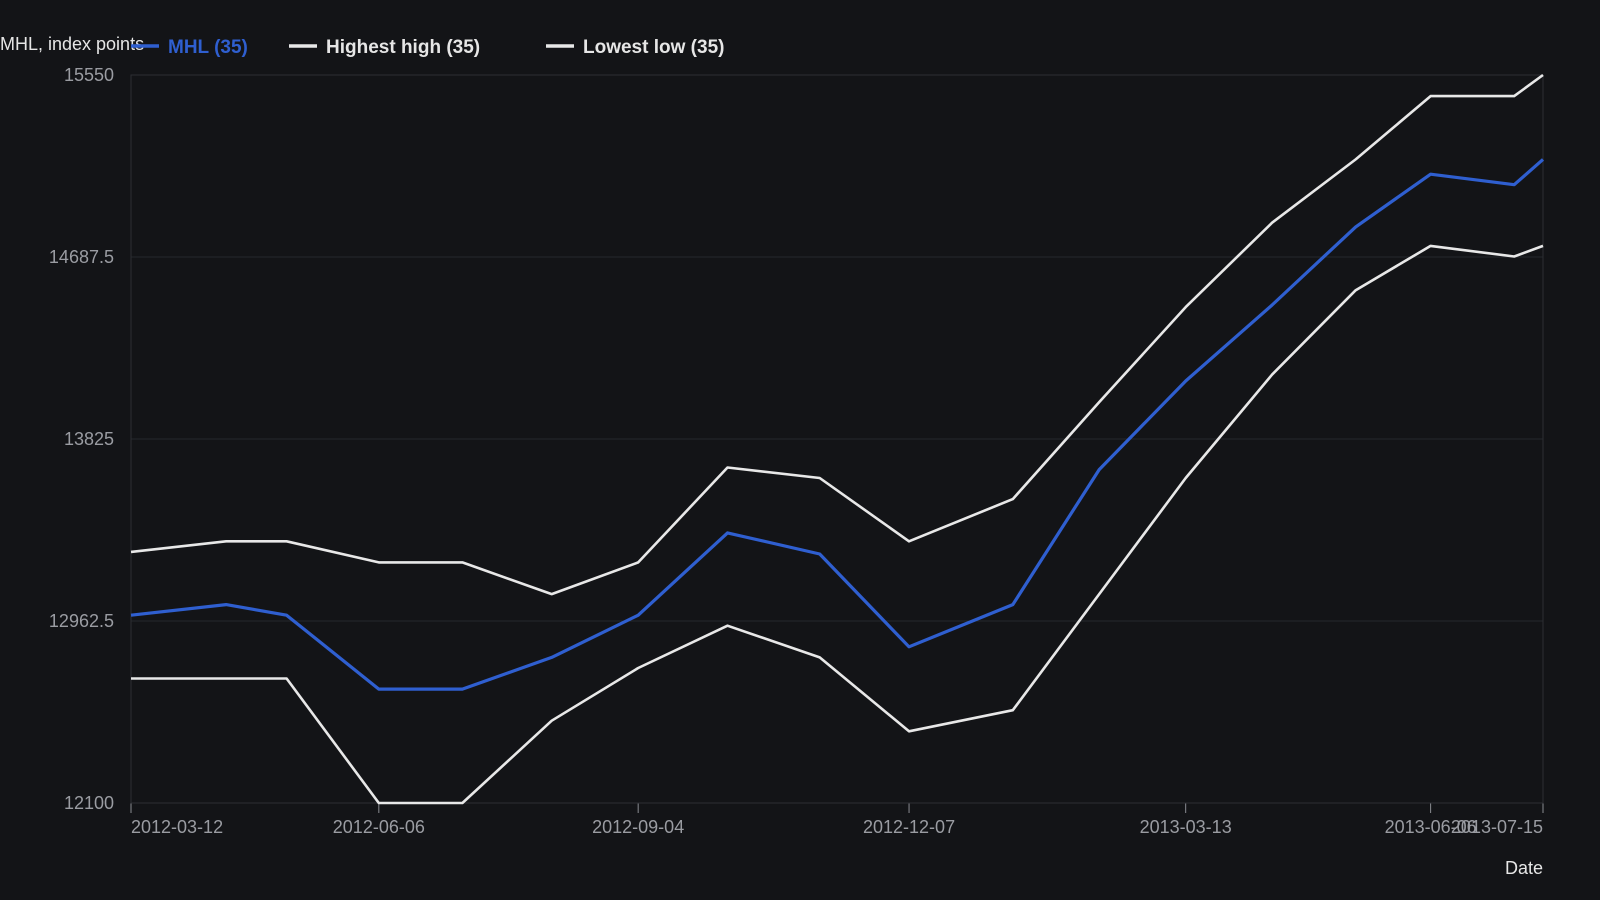  What do you see at coordinates (208, 47) in the screenshot?
I see `legend-label: MHL (35)` at bounding box center [208, 47].